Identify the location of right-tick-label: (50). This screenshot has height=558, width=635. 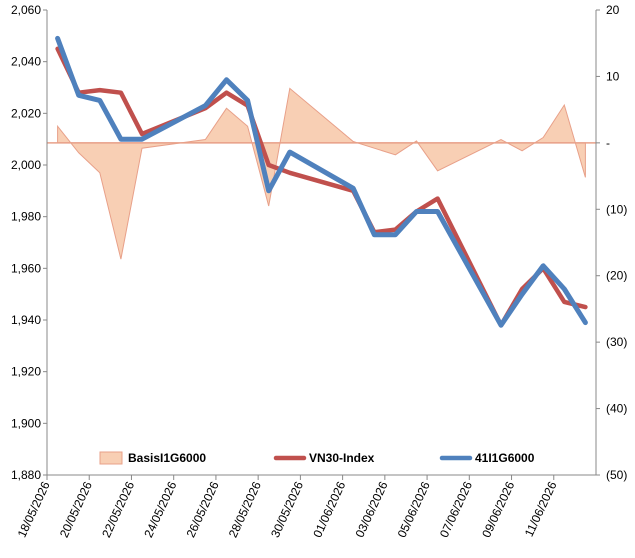
(616, 475).